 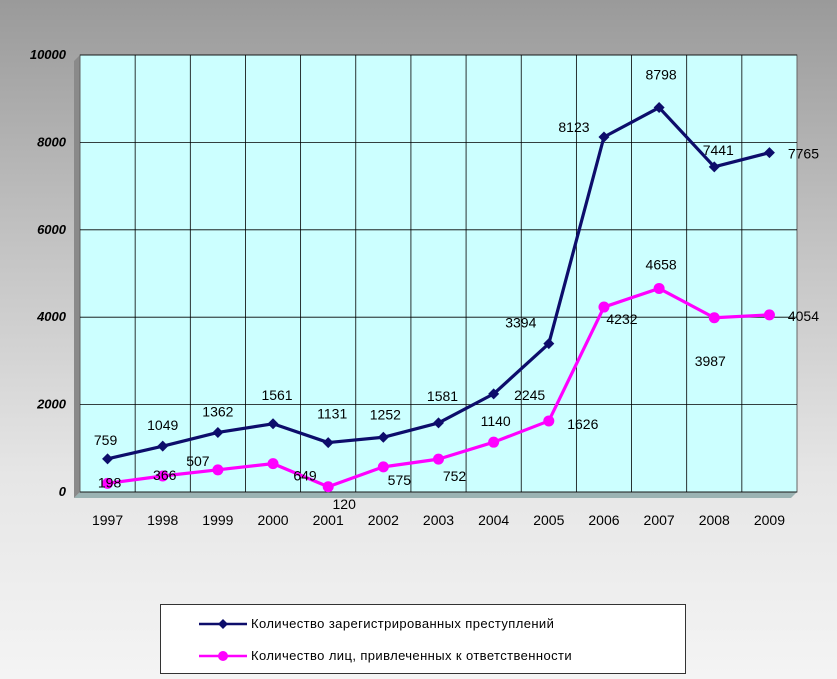 I want to click on x-tick-label: 1997, so click(x=107, y=520).